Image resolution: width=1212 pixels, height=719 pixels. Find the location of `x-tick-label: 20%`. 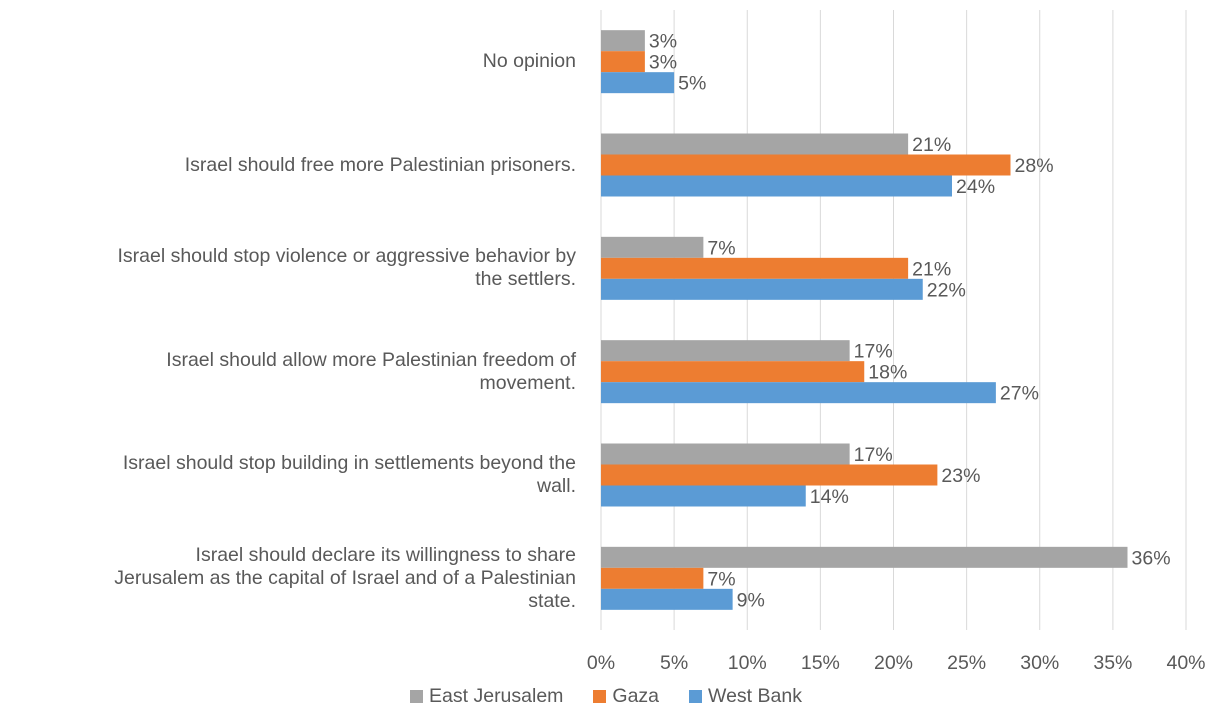

x-tick-label: 20% is located at coordinates (893, 663).